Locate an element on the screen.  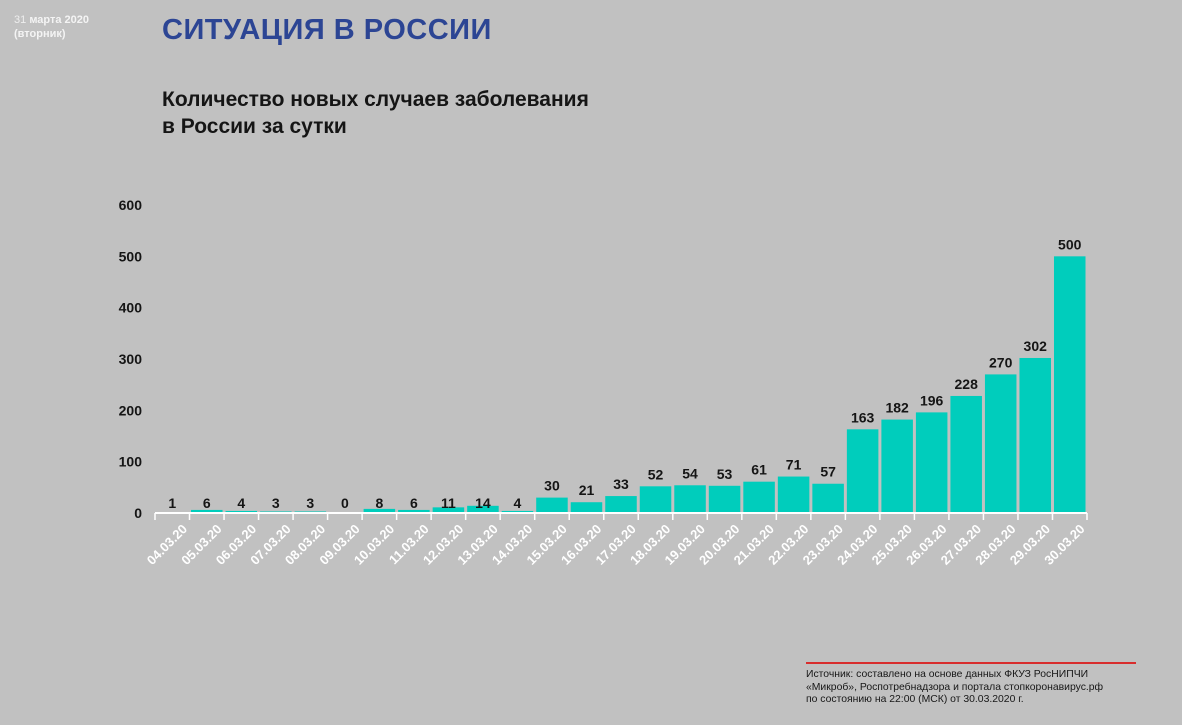
chart-subtitle-line-2: в России за сутки is located at coordinates (254, 126).